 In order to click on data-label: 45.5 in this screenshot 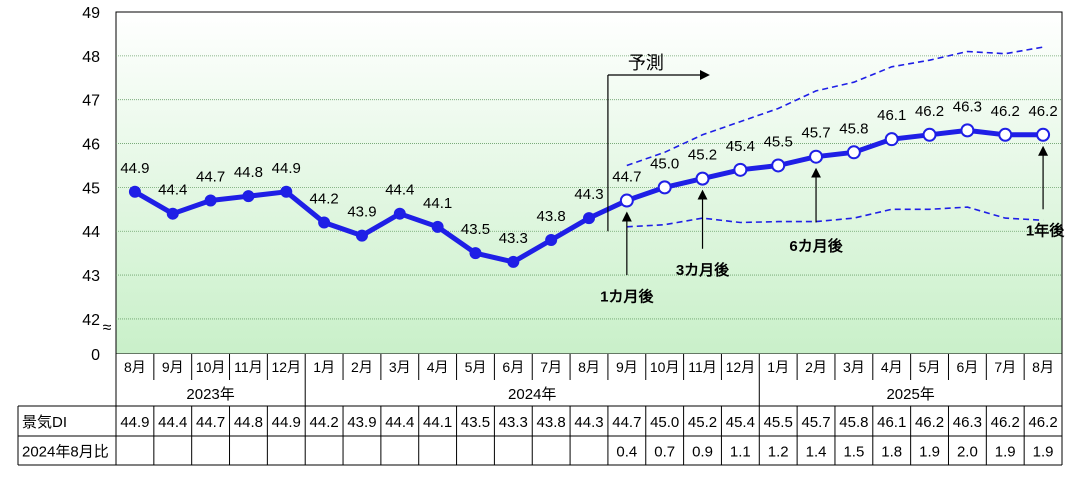, I will do `click(778, 141)`.